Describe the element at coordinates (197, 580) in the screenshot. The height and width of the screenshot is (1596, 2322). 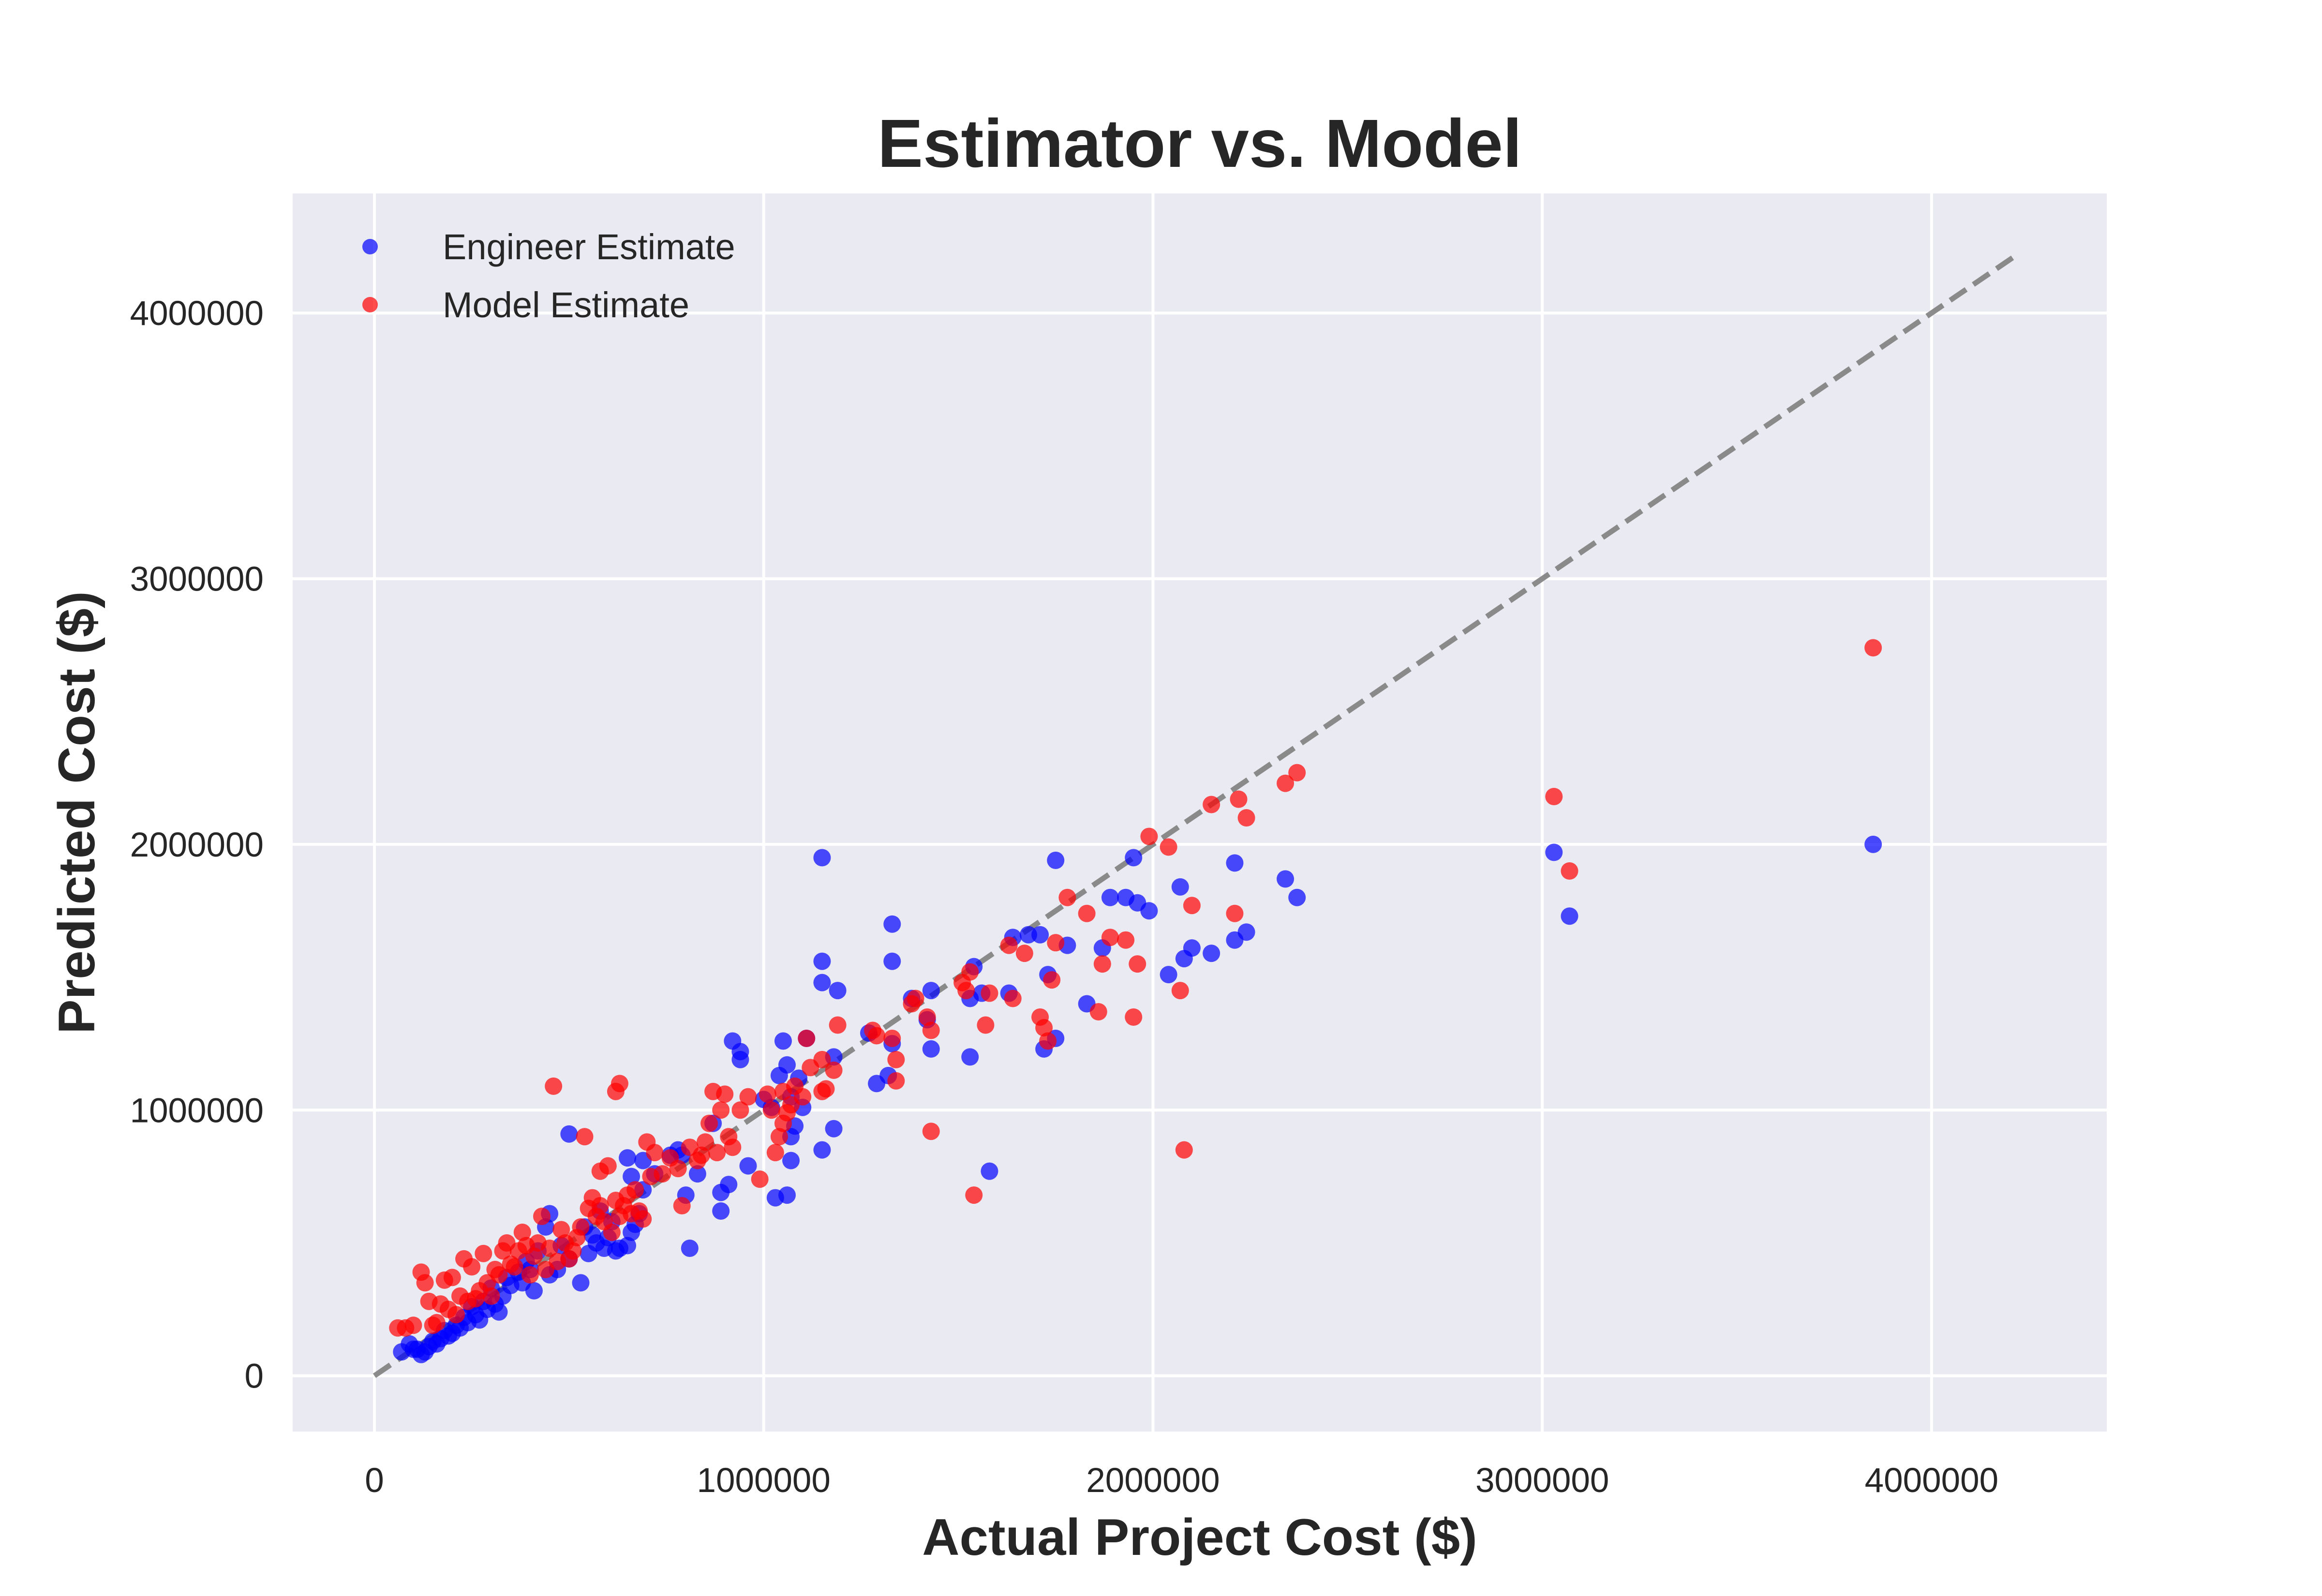
I see `y-tick-label: 3000000` at that location.